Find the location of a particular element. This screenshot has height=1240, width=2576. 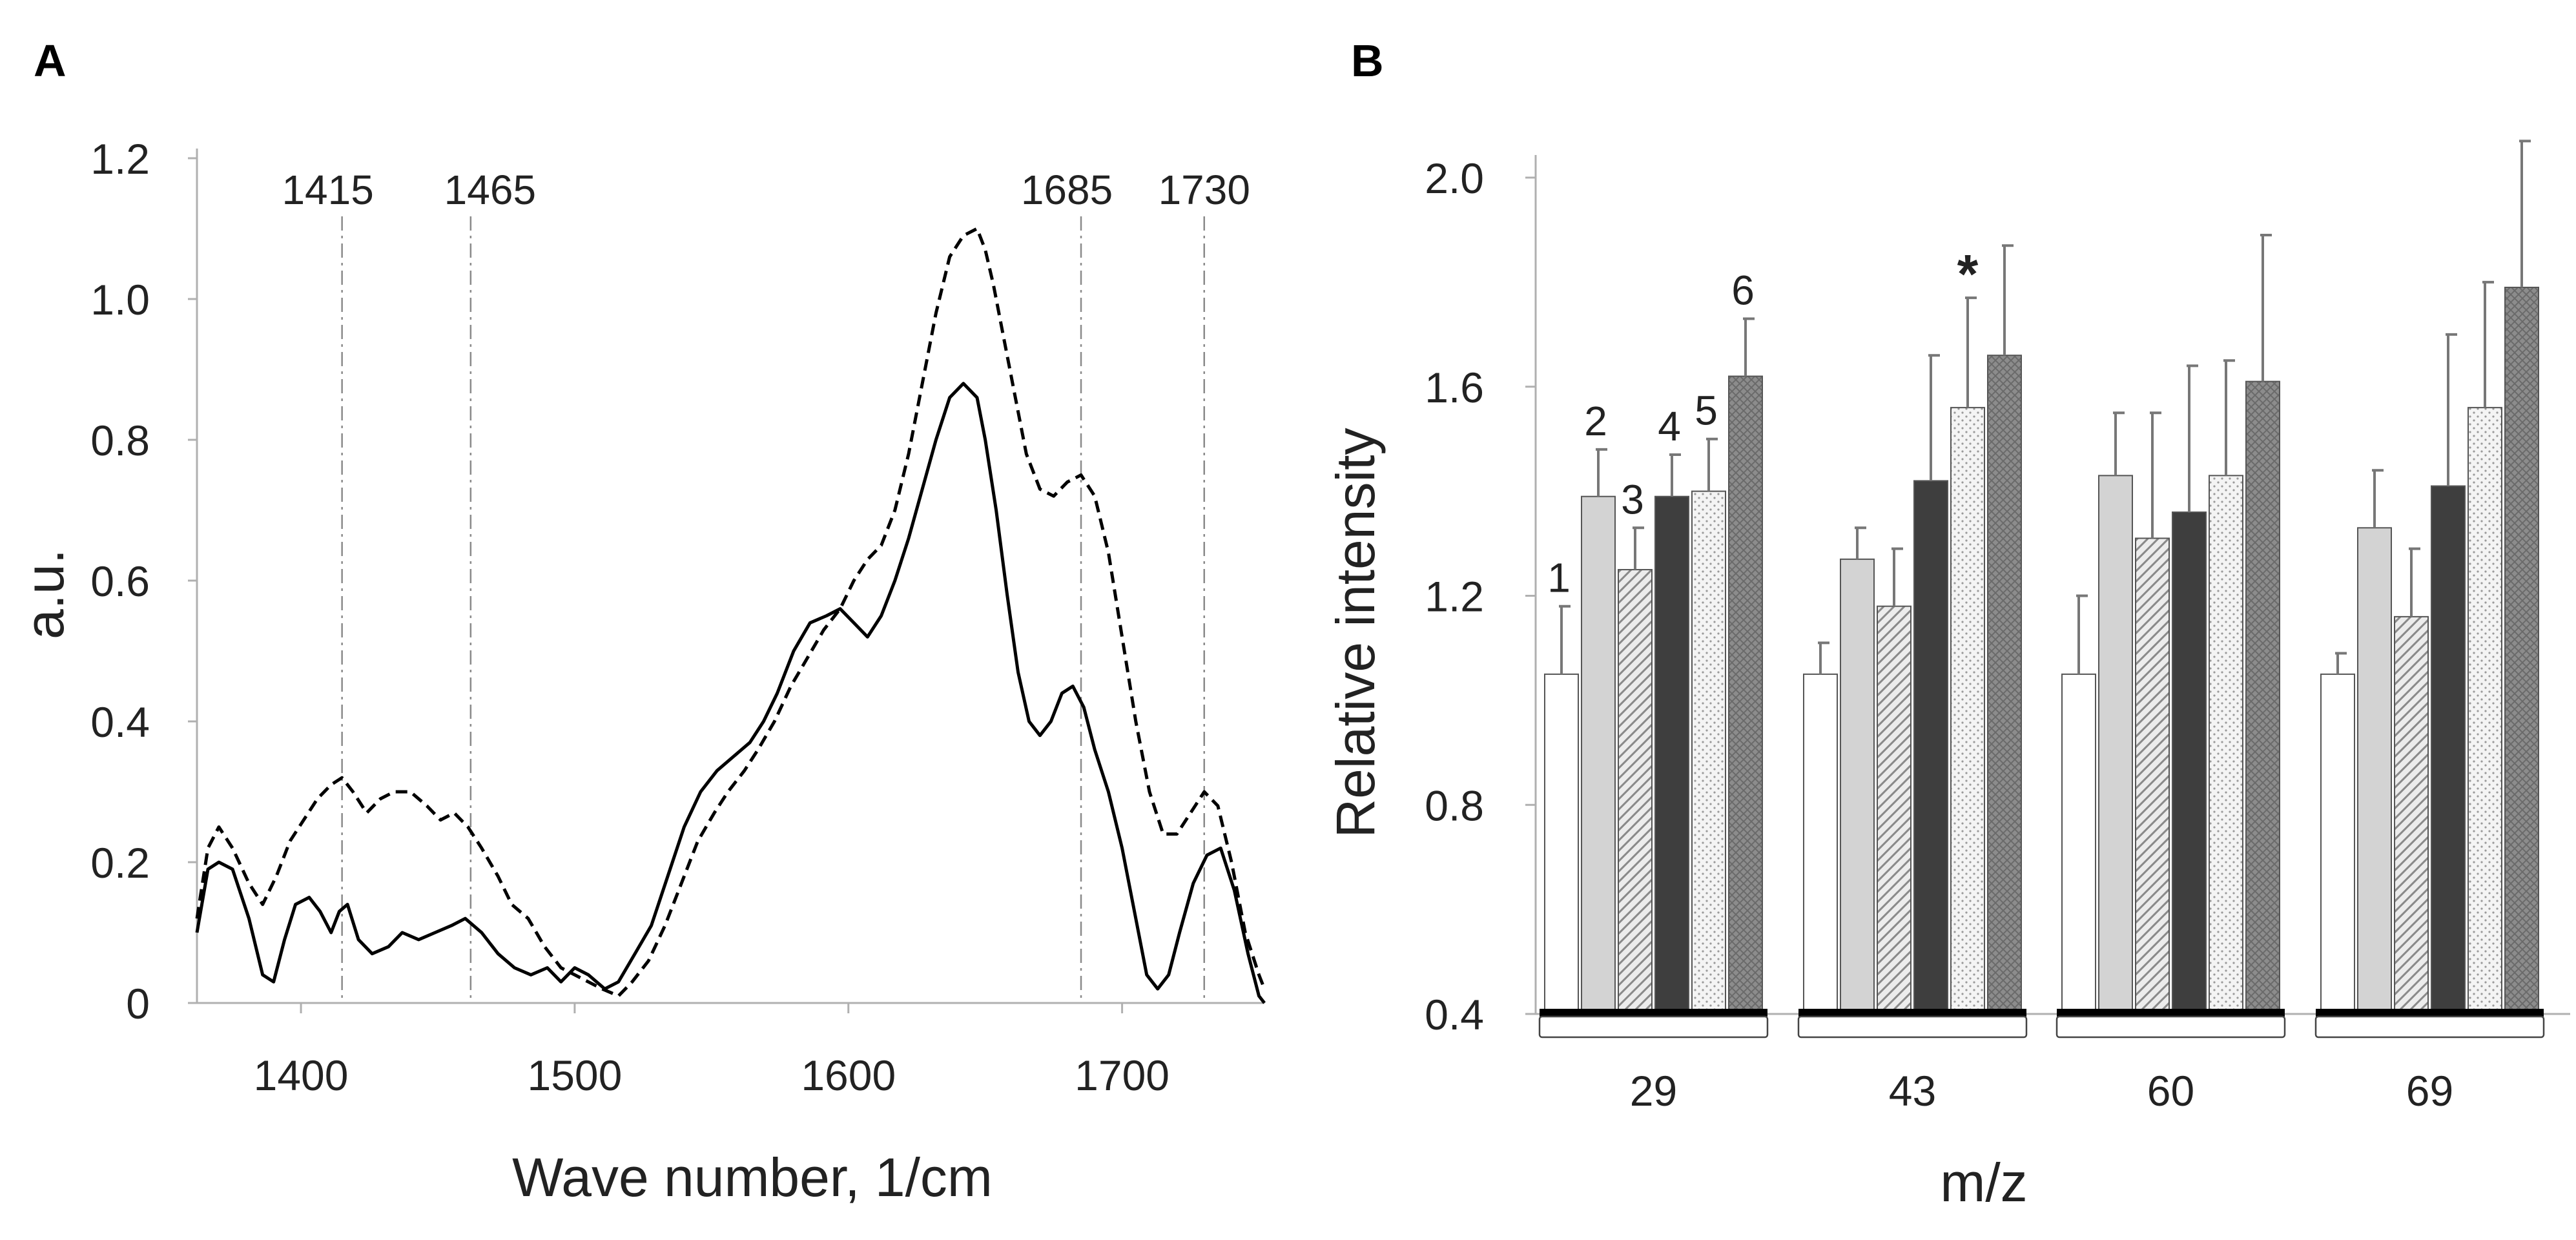

chart-b-y-tick-label: 1.6 is located at coordinates (1454, 387).